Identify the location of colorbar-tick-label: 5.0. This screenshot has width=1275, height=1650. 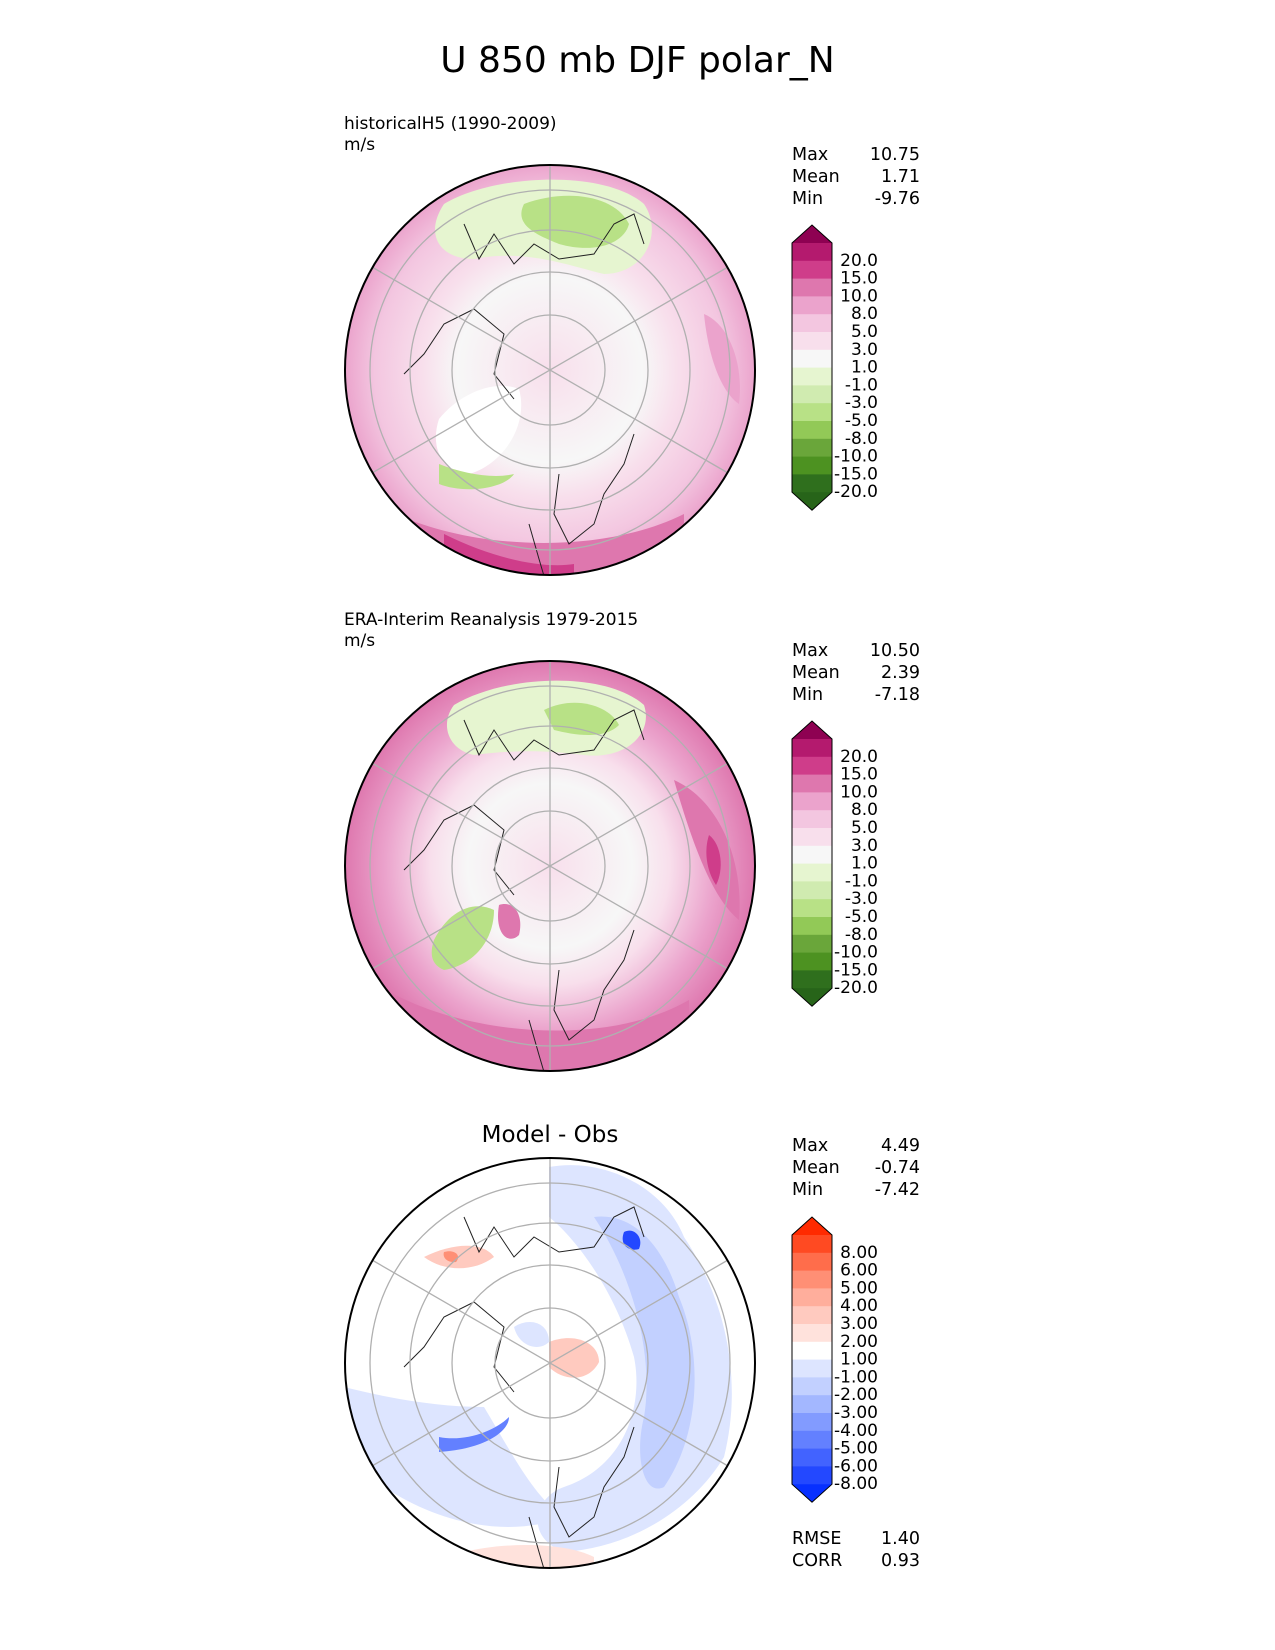
(864, 332).